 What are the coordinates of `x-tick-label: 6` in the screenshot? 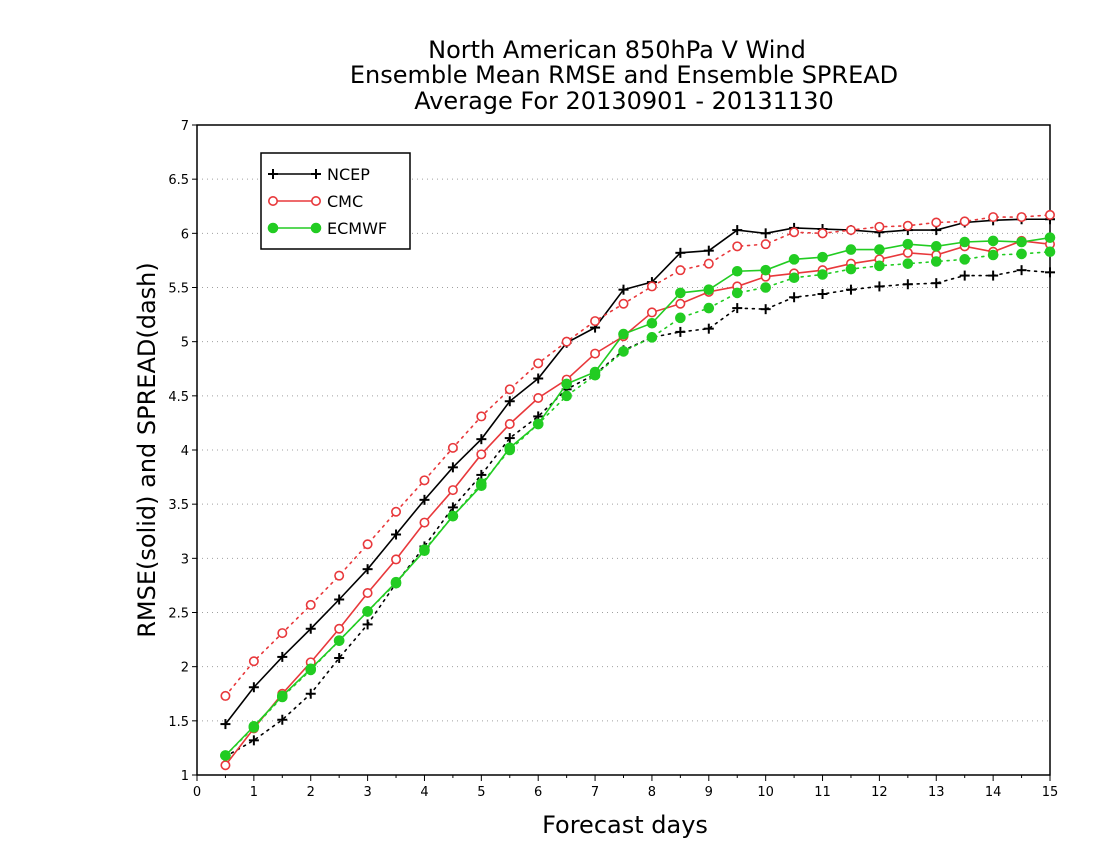 It's located at (538, 792).